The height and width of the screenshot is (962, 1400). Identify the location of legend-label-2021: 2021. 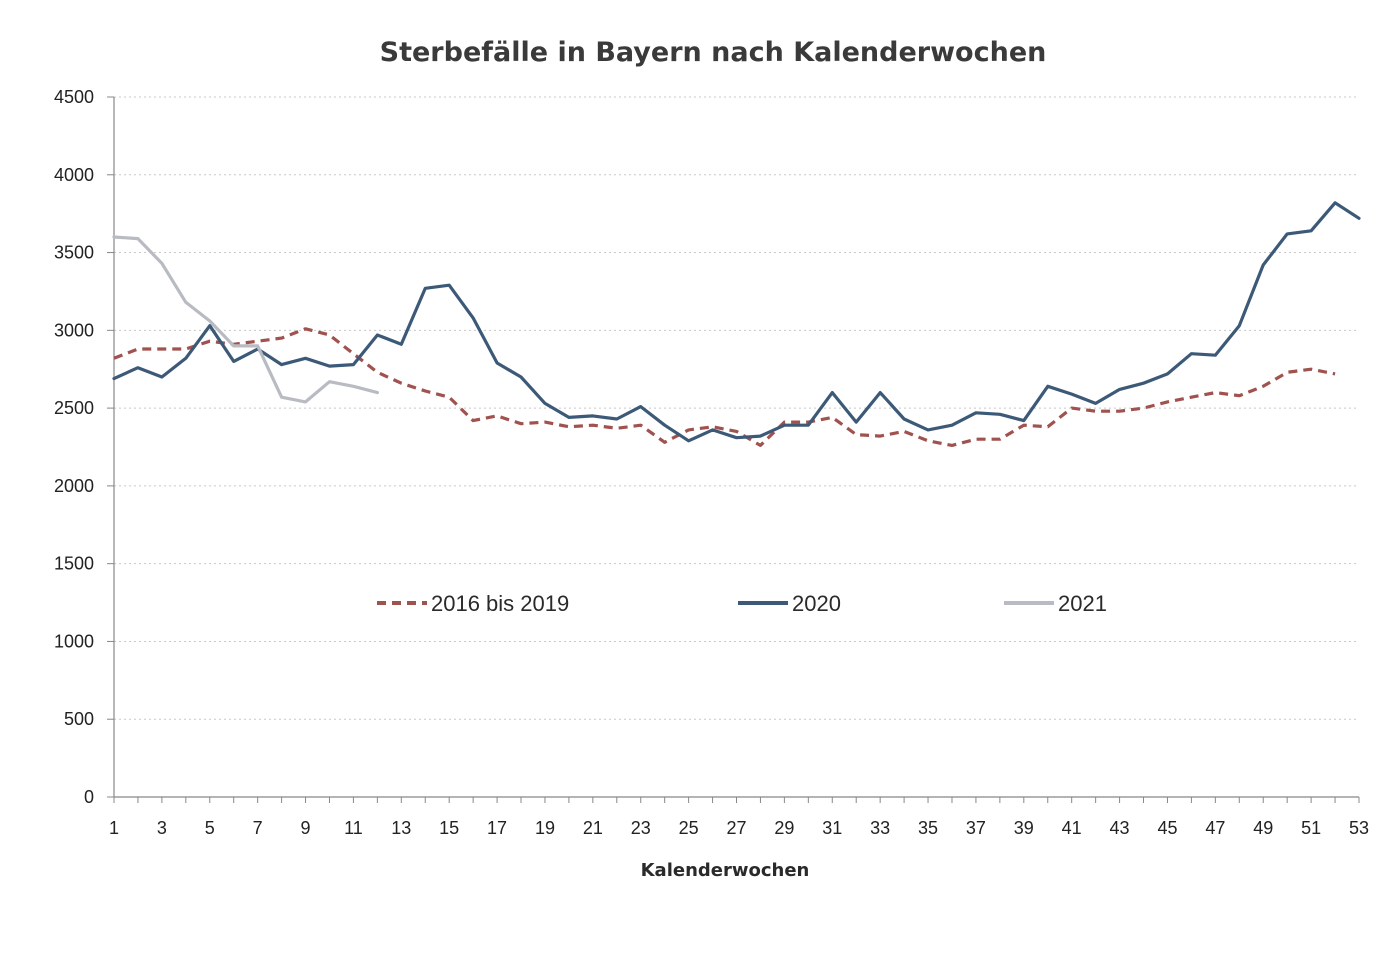
(1082, 603).